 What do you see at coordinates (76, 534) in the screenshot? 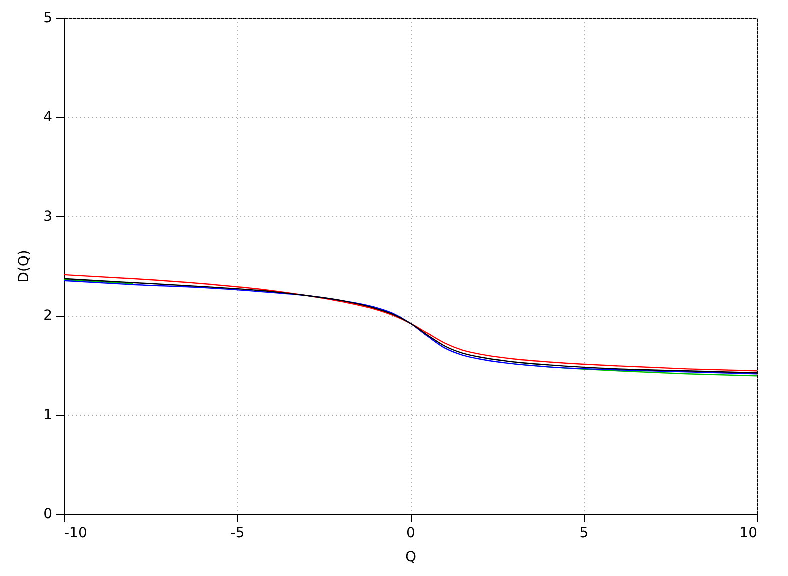
I see `x-tick-label: -10` at bounding box center [76, 534].